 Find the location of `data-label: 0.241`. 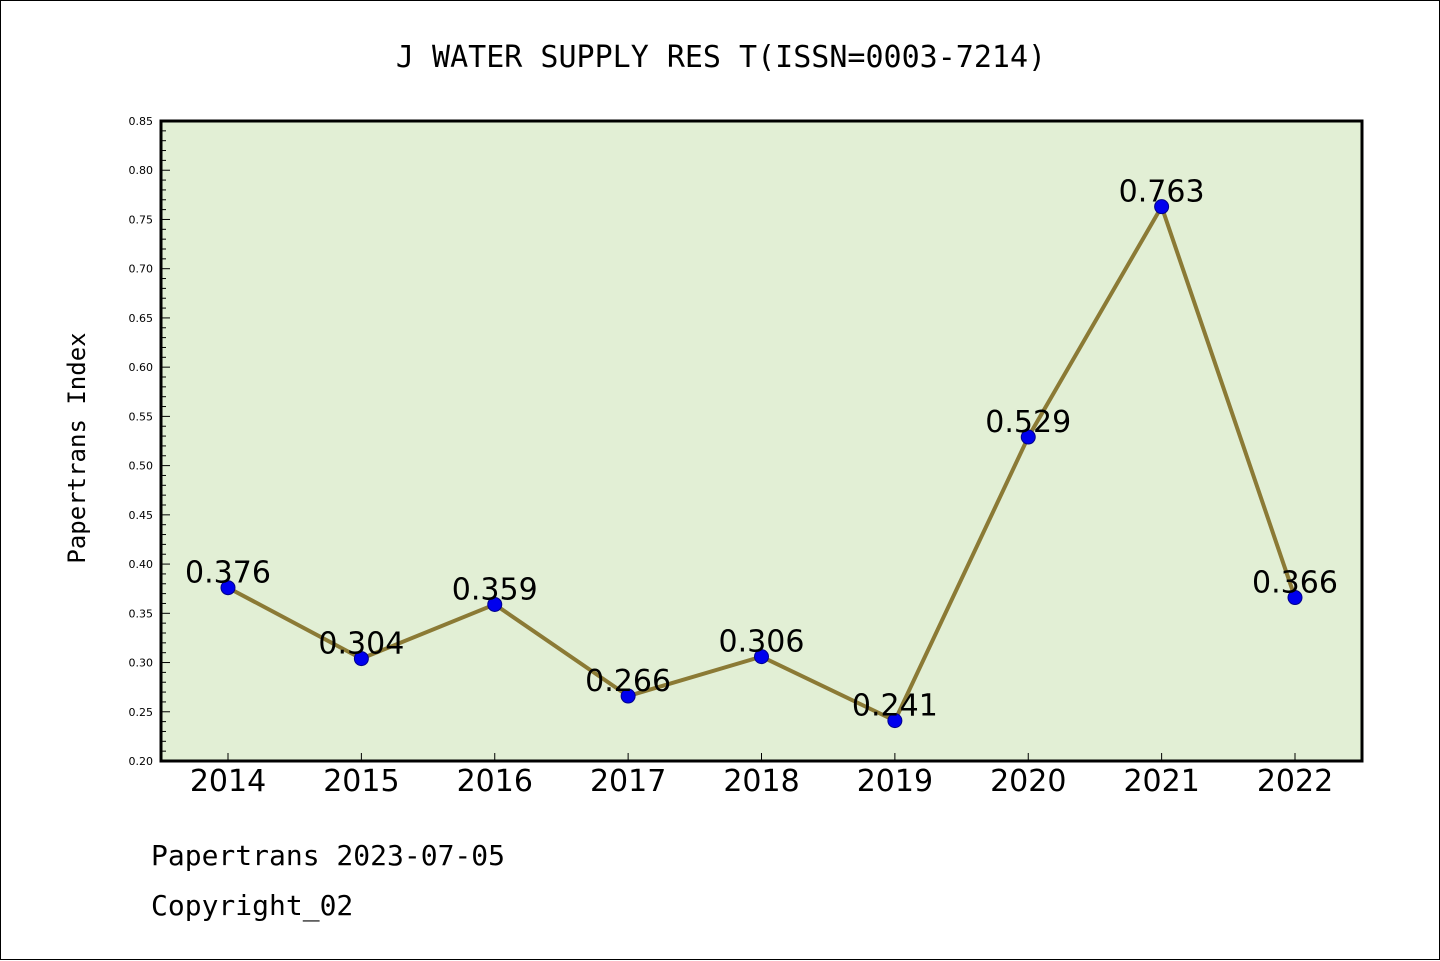

data-label: 0.241 is located at coordinates (895, 706).